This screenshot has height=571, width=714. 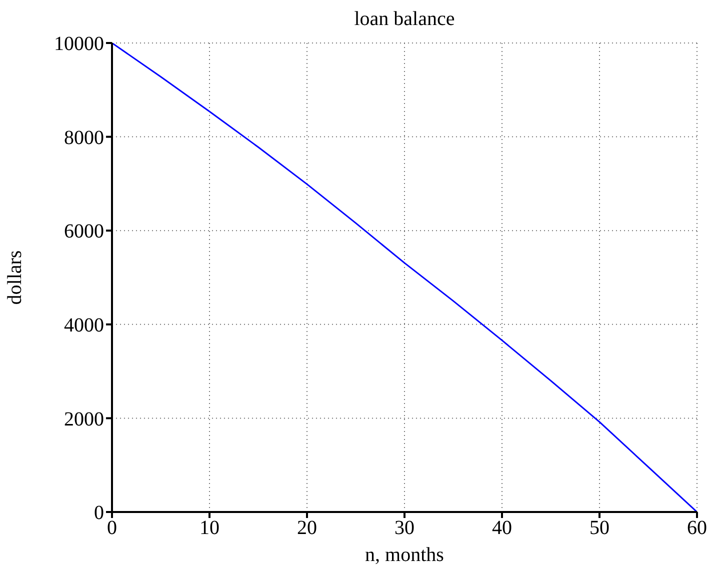 What do you see at coordinates (15, 277) in the screenshot?
I see `y-axis-title: dollars` at bounding box center [15, 277].